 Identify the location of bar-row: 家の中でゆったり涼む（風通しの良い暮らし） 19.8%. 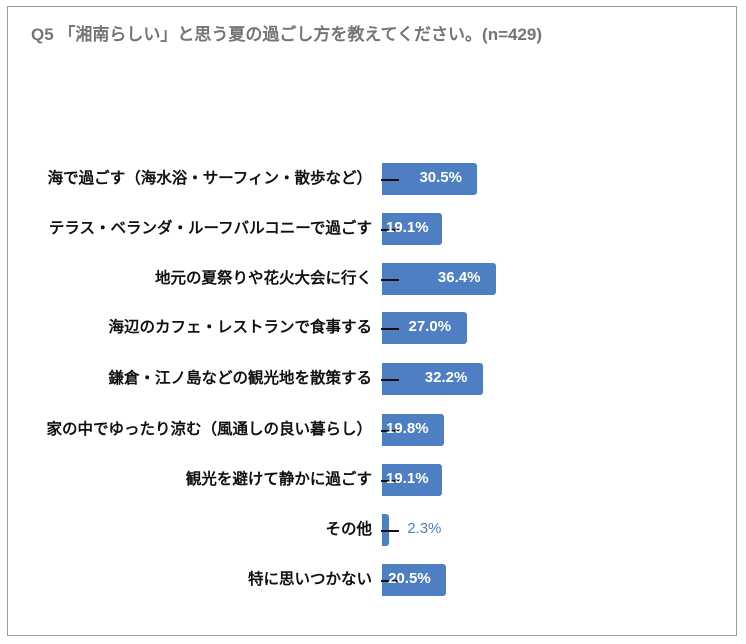
(373, 430).